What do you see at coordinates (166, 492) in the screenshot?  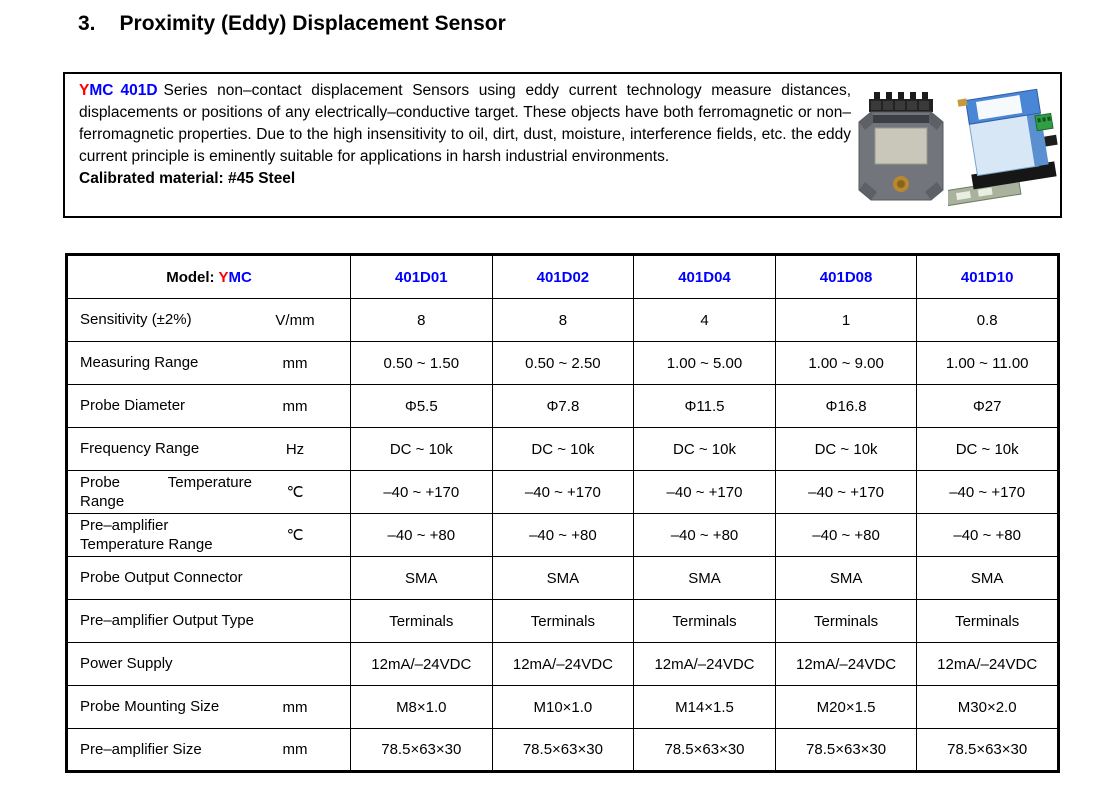 I see `parameter-label: Probe Temperature Range` at bounding box center [166, 492].